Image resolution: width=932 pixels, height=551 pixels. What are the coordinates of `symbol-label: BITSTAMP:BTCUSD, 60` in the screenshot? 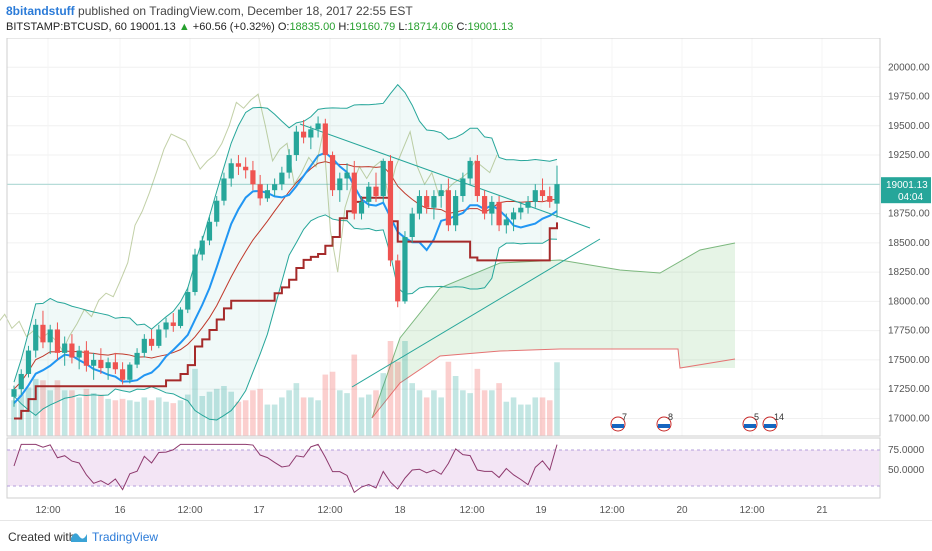 It's located at (66, 27).